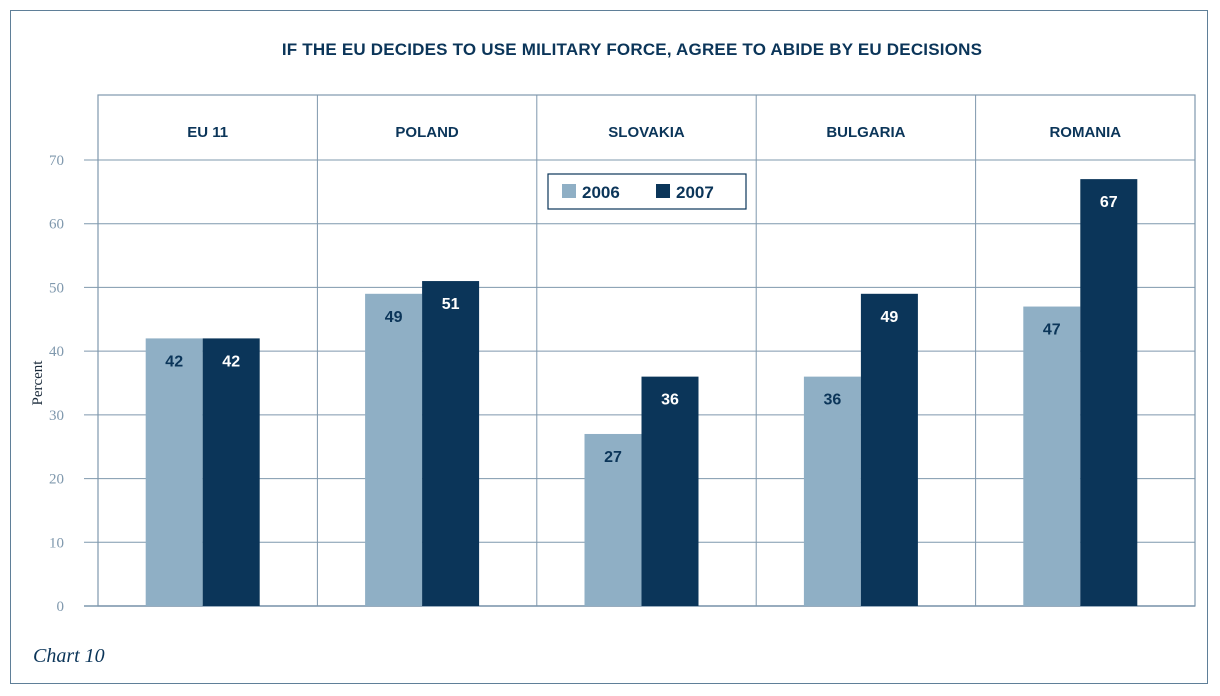 The height and width of the screenshot is (696, 1220). I want to click on bar-2006-slovakia, so click(613, 519).